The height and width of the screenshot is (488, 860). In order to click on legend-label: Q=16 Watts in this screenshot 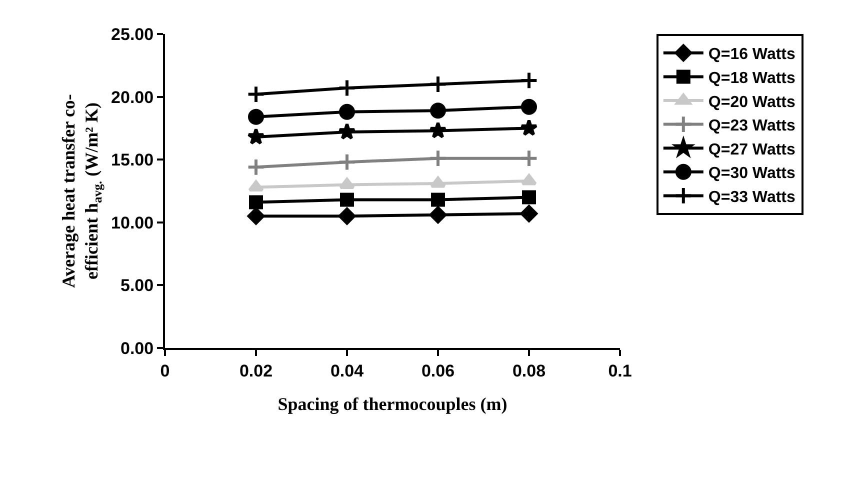, I will do `click(752, 55)`.